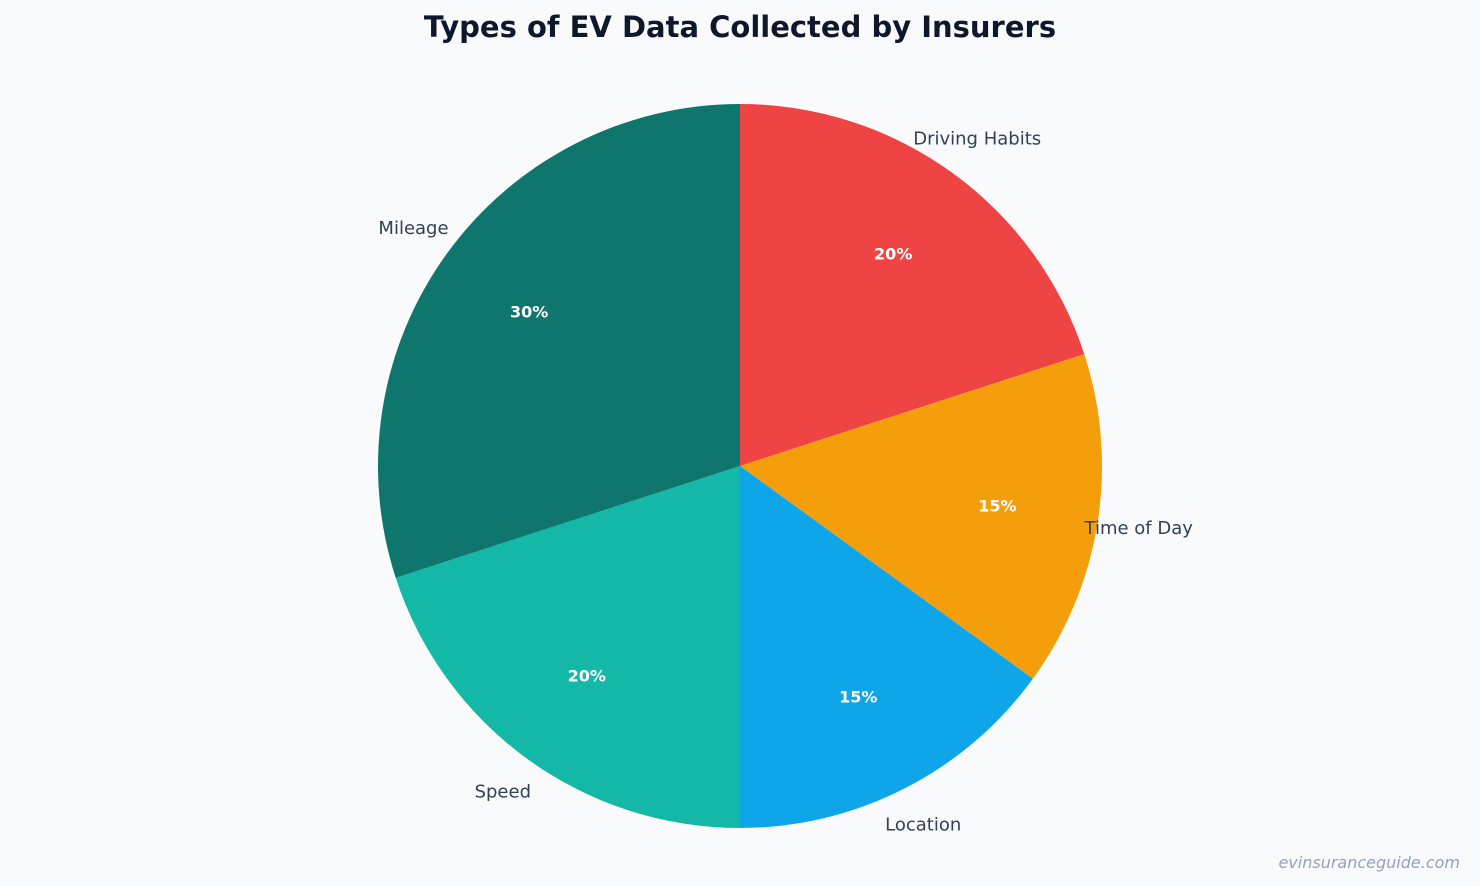  What do you see at coordinates (503, 792) in the screenshot?
I see `slice-category-label: Speed` at bounding box center [503, 792].